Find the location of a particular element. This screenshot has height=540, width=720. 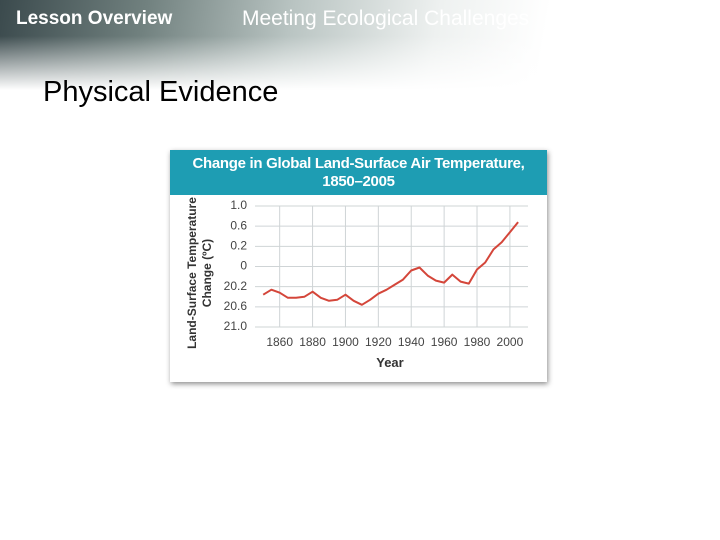

x-tick-label: 1920 is located at coordinates (378, 342).